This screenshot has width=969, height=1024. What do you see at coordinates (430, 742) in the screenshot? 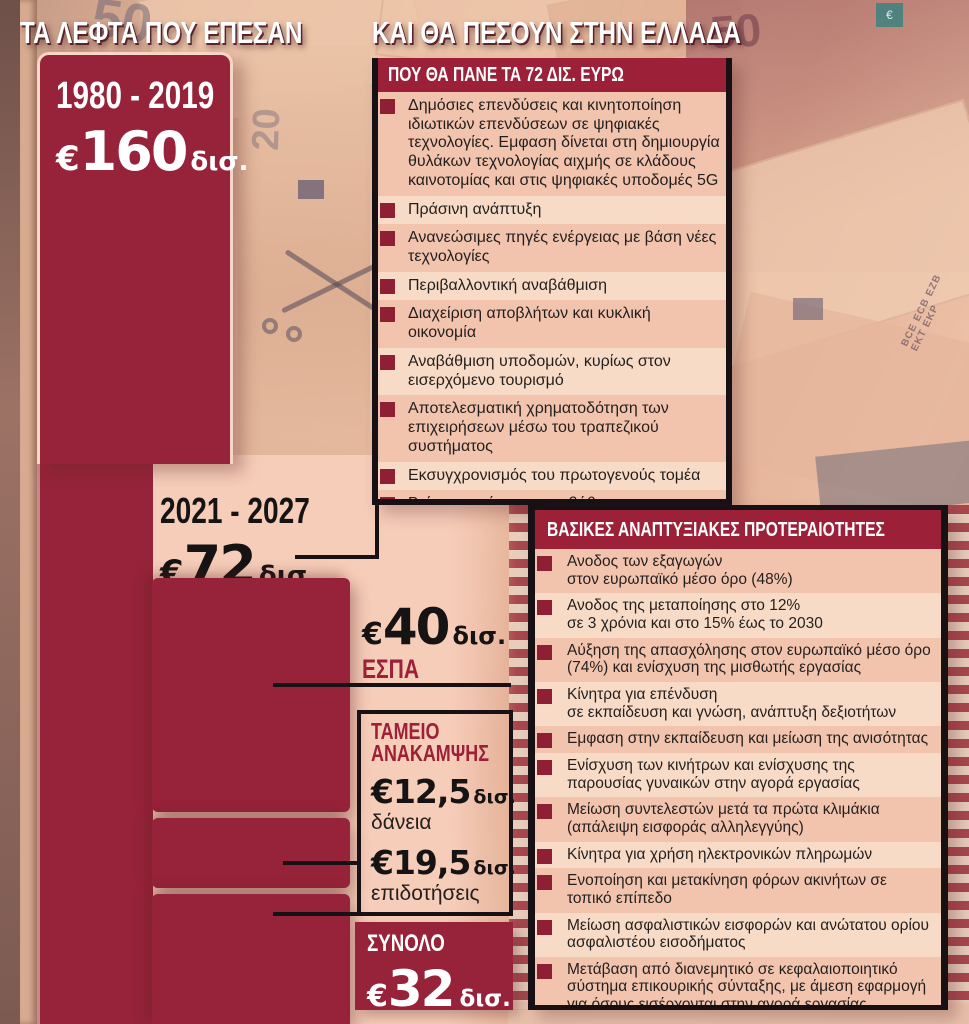
I see `recovery-fund-title: ΤΑΜΕΙΟ ΑΝΑΚΑΜΨΗΣ` at bounding box center [430, 742].